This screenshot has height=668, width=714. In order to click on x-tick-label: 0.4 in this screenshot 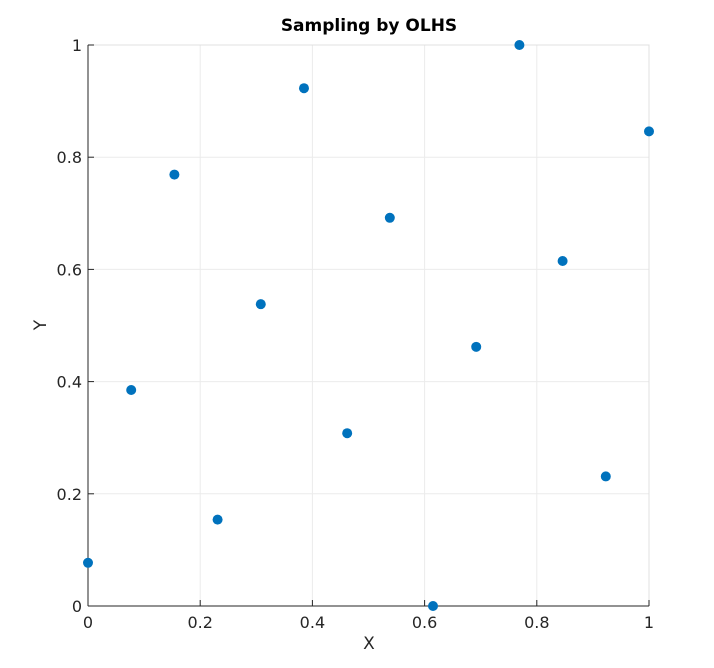, I will do `click(312, 622)`.